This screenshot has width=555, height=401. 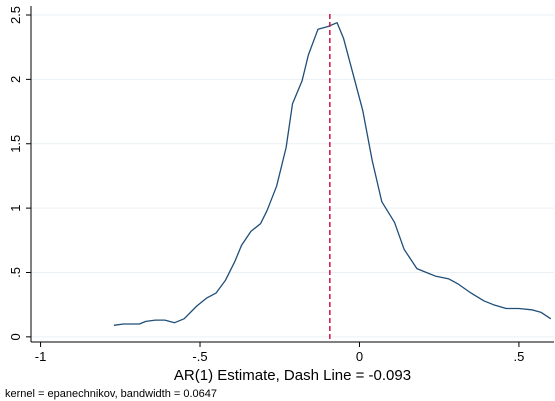 What do you see at coordinates (359, 356) in the screenshot?
I see `x-tick-label-2: 0` at bounding box center [359, 356].